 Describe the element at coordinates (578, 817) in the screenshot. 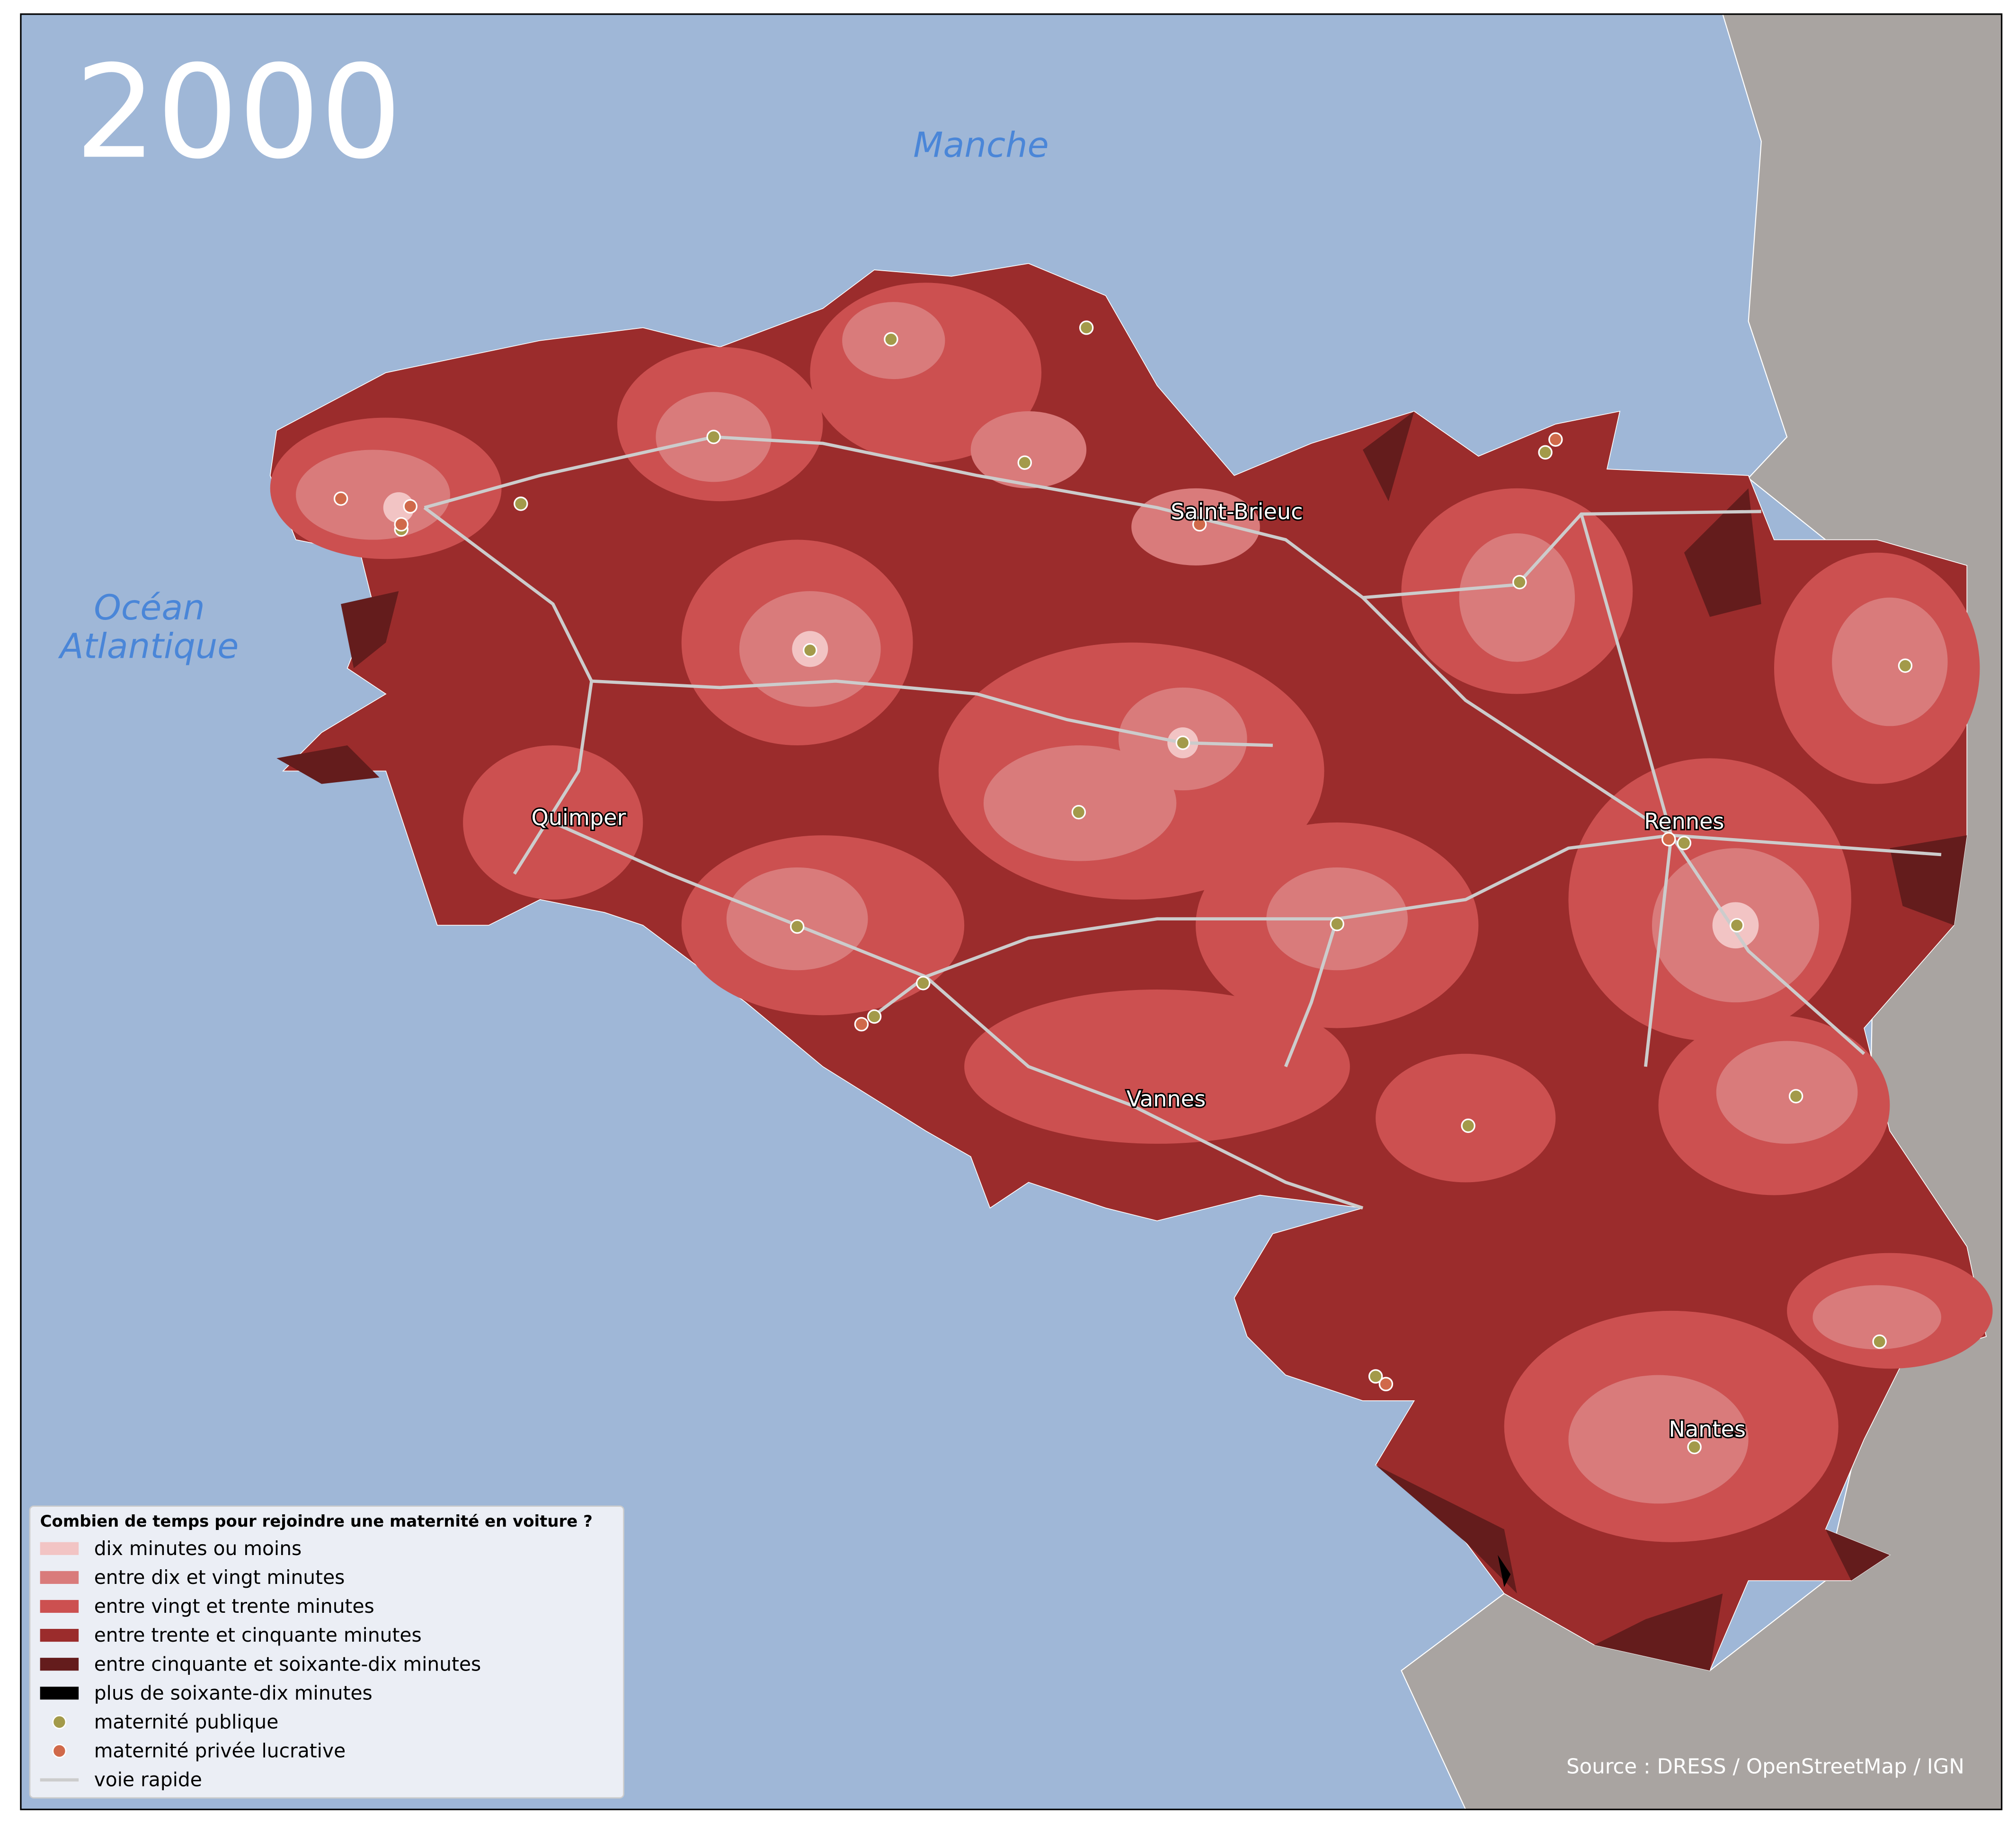

I see `city-label: Quimper` at that location.